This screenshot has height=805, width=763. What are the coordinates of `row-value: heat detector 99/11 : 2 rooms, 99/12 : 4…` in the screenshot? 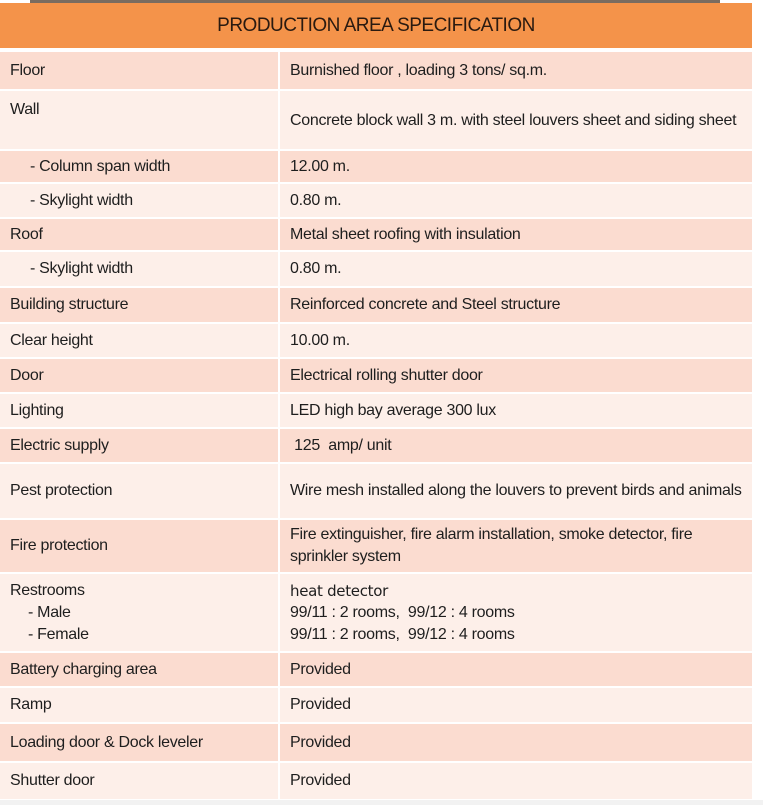 It's located at (515, 613).